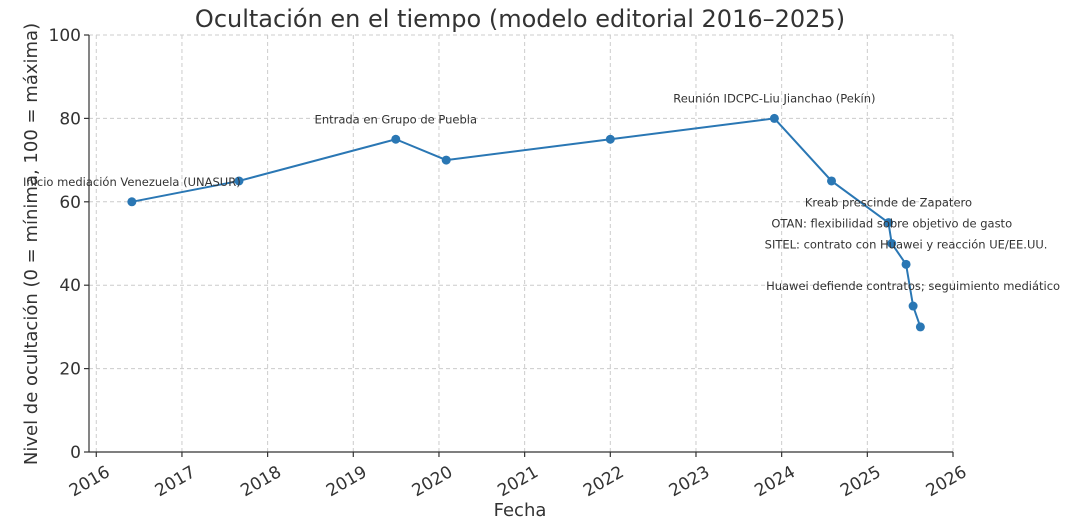 The width and height of the screenshot is (1080, 522). What do you see at coordinates (396, 119) in the screenshot?
I see `annotation-label: Entrada en Grupo de Puebla` at bounding box center [396, 119].